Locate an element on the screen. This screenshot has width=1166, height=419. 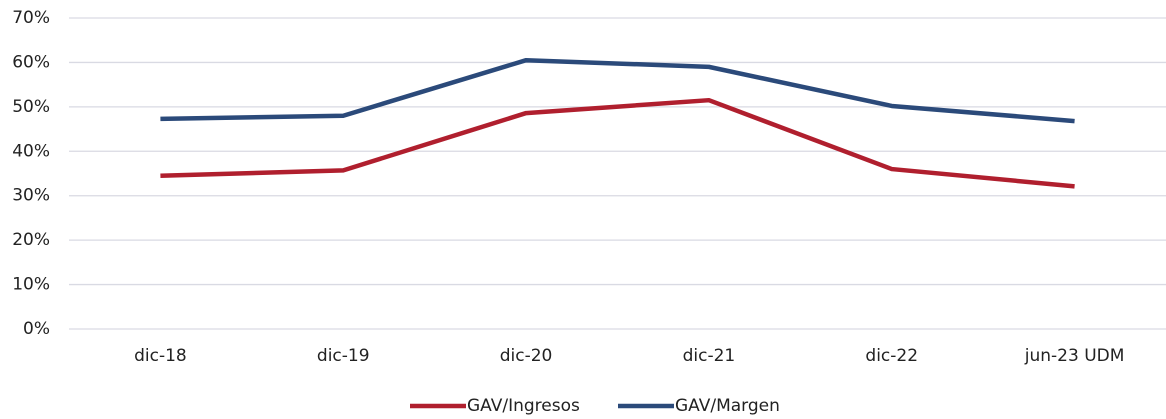
y-tick-label: 10% is located at coordinates (31, 285).